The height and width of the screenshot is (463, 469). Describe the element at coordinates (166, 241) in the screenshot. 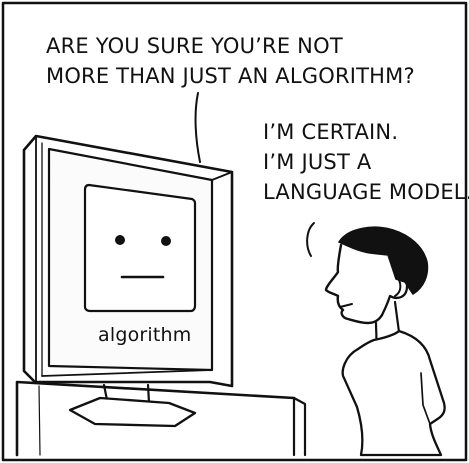

I see `right-eye-dot` at that location.